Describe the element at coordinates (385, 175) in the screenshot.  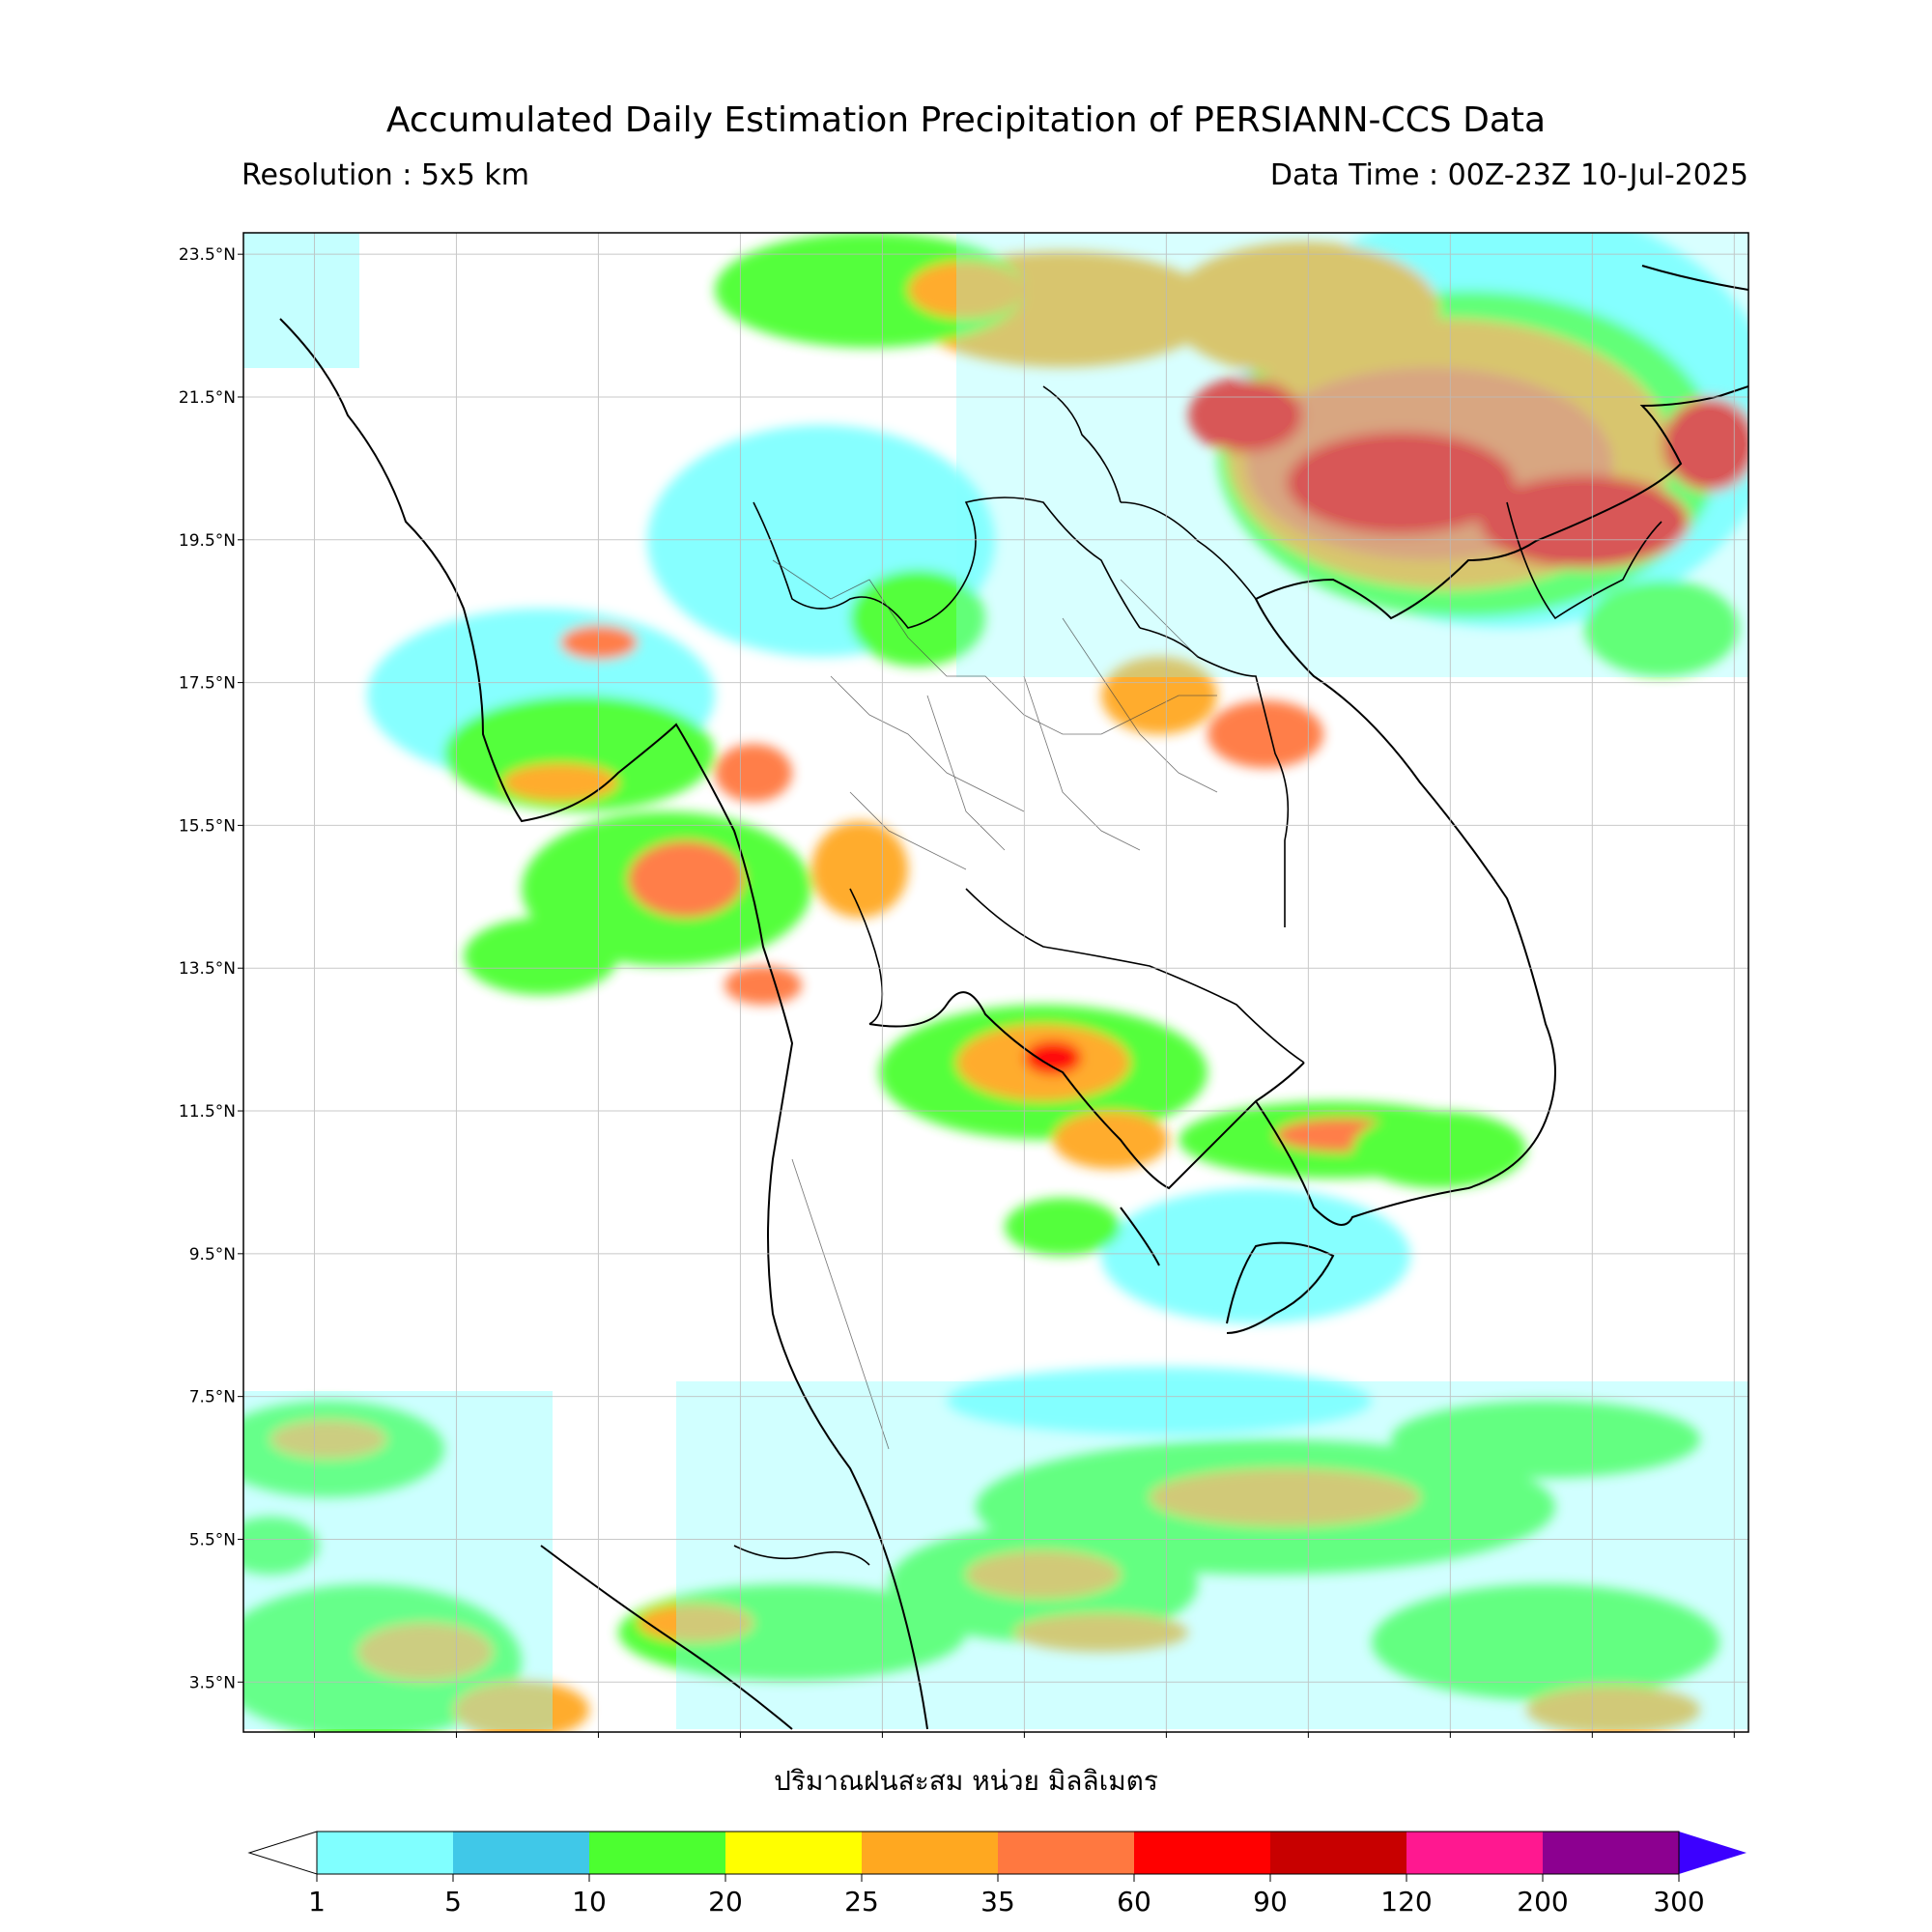
I see `resolution-label: Resolution : 5x5 km` at that location.